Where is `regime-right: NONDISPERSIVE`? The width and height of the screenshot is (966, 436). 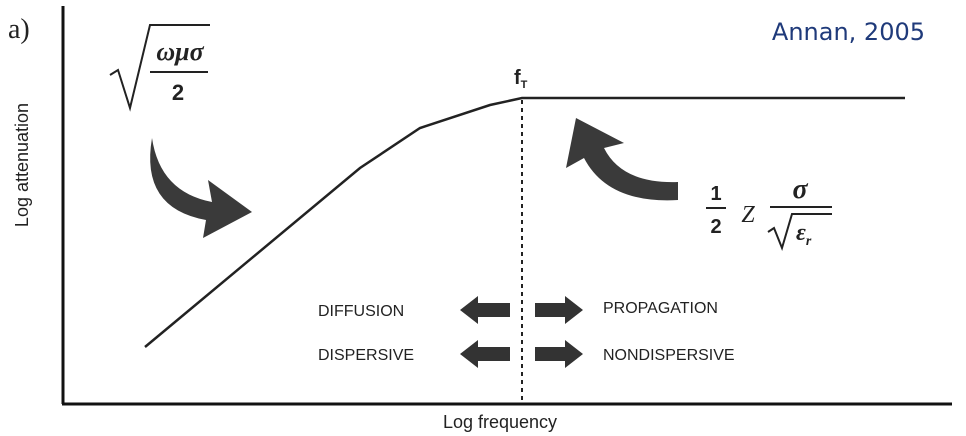 regime-right: NONDISPERSIVE is located at coordinates (669, 355).